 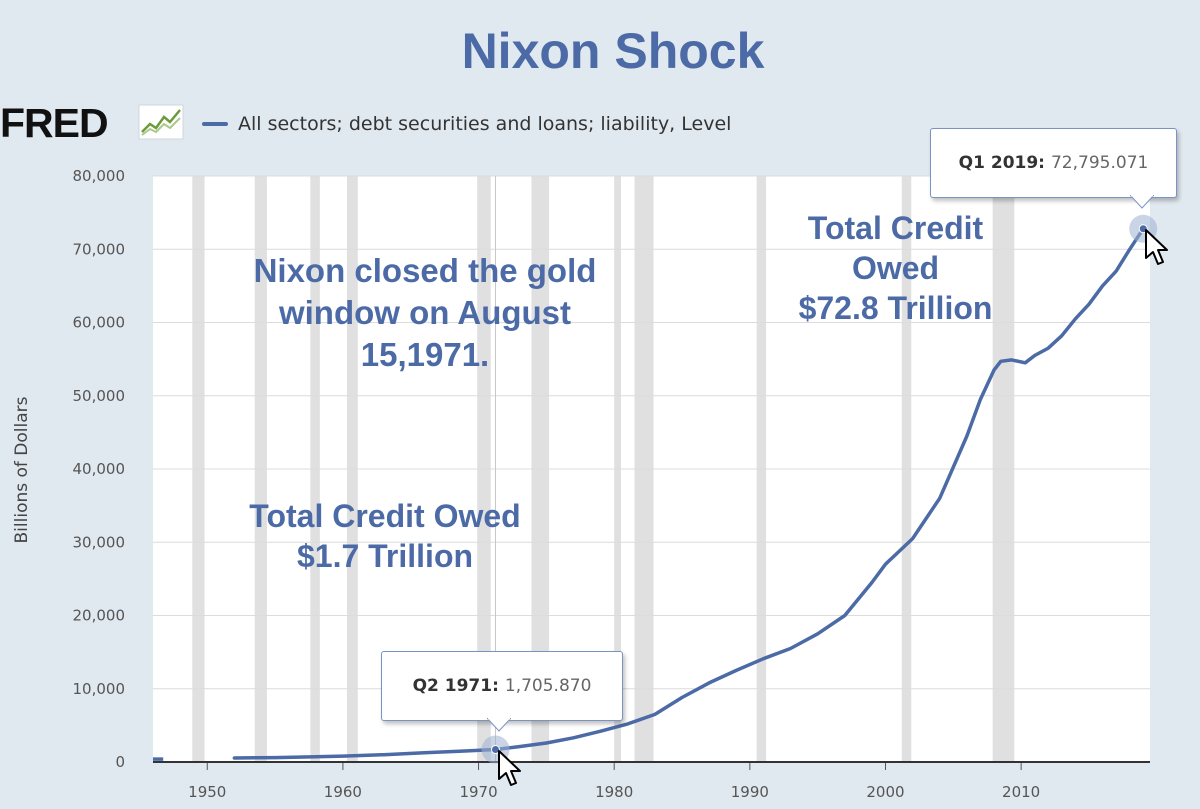 I want to click on fred-chart-icon, so click(x=161, y=122).